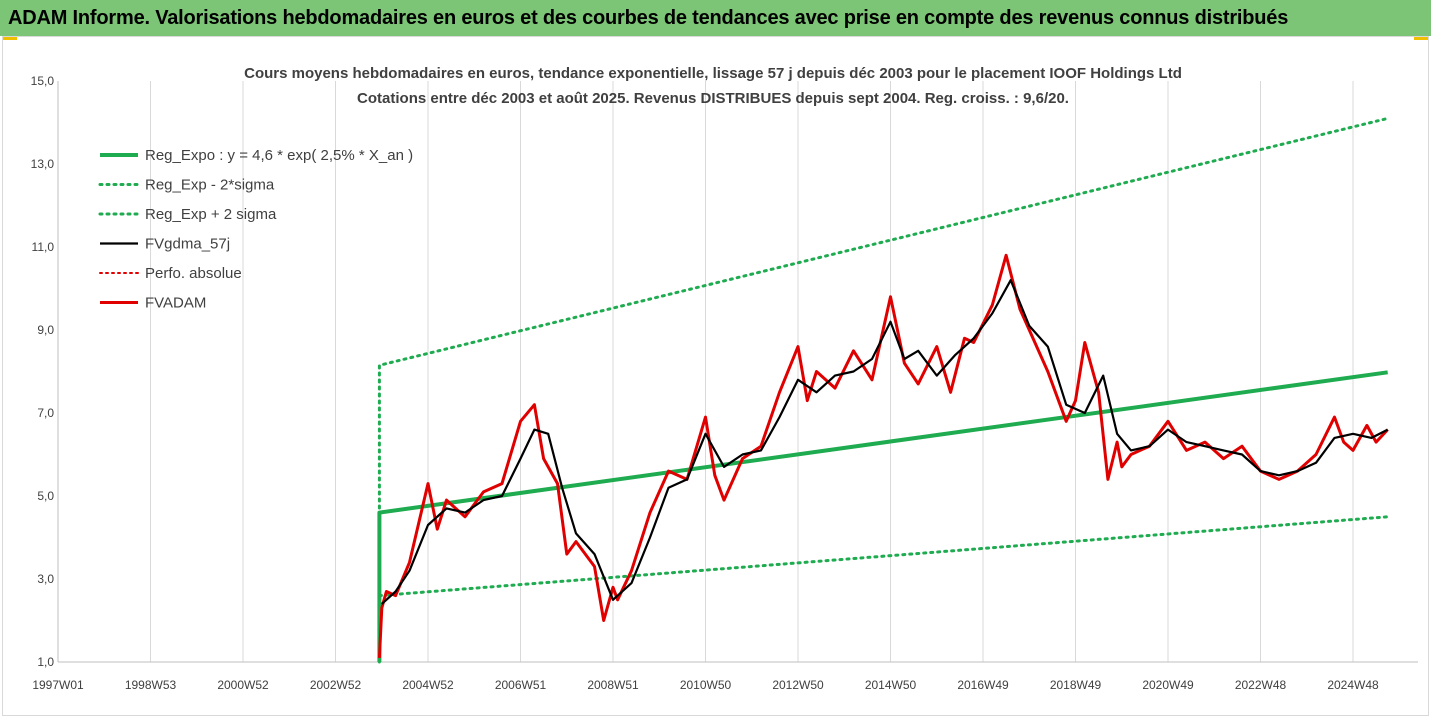 This screenshot has width=1431, height=718. Describe the element at coordinates (58, 685) in the screenshot. I see `x-tick-label: 1997W01` at that location.